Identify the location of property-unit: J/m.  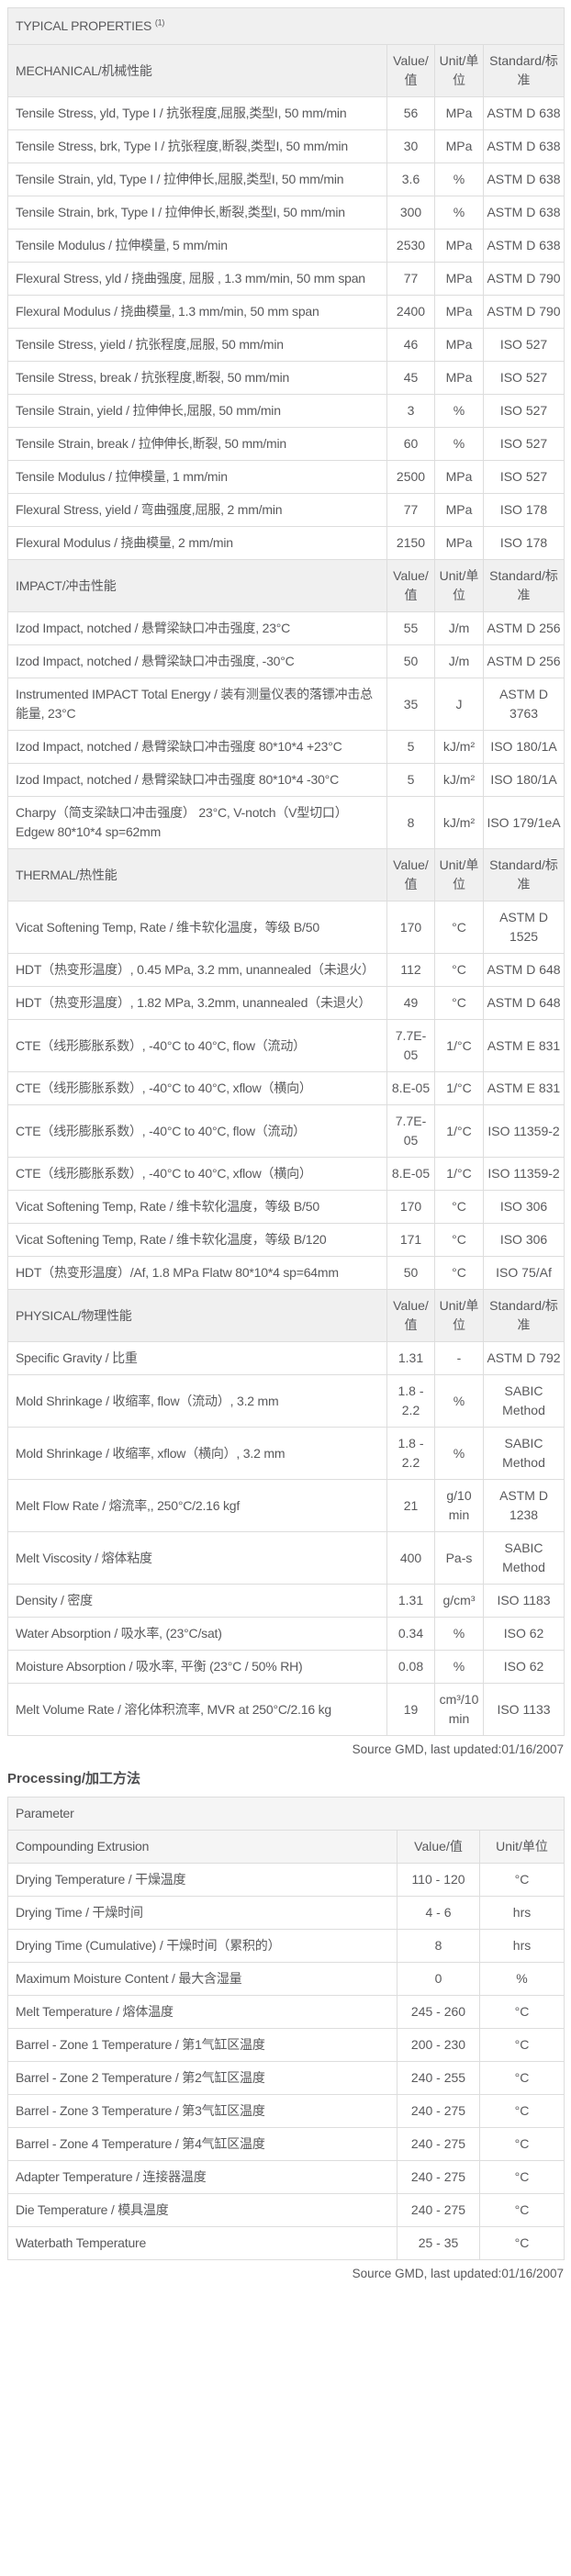
(459, 628).